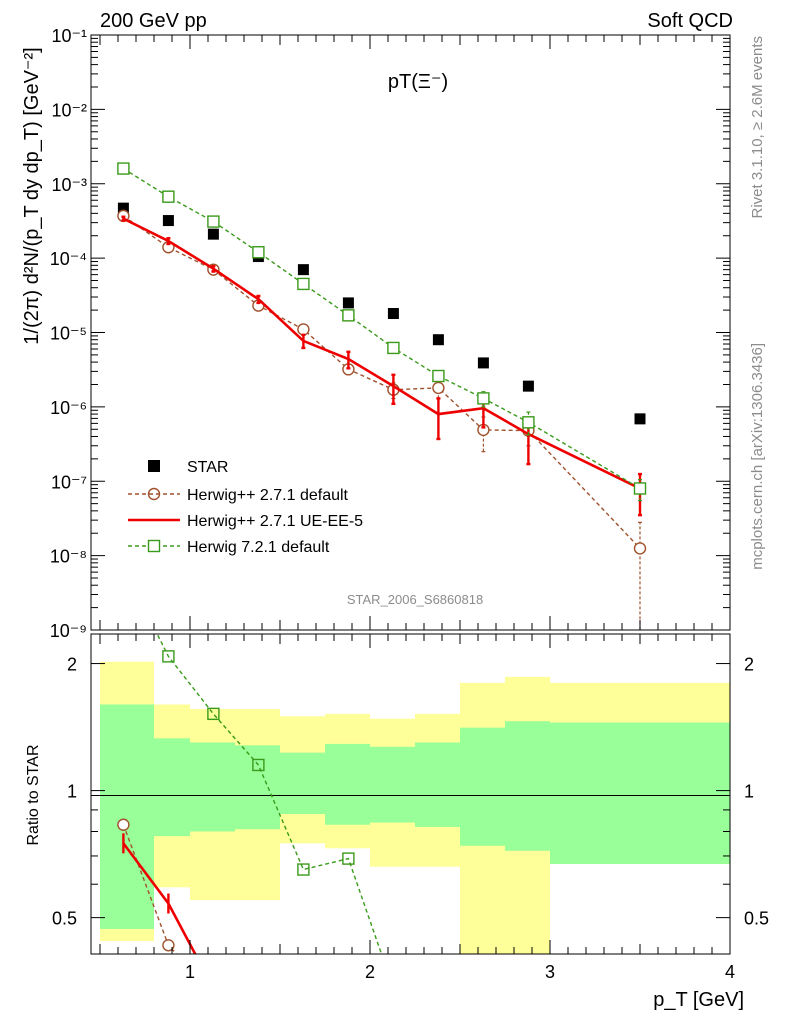  What do you see at coordinates (690, 21) in the screenshot?
I see `header-right-label: Soft QCD` at bounding box center [690, 21].